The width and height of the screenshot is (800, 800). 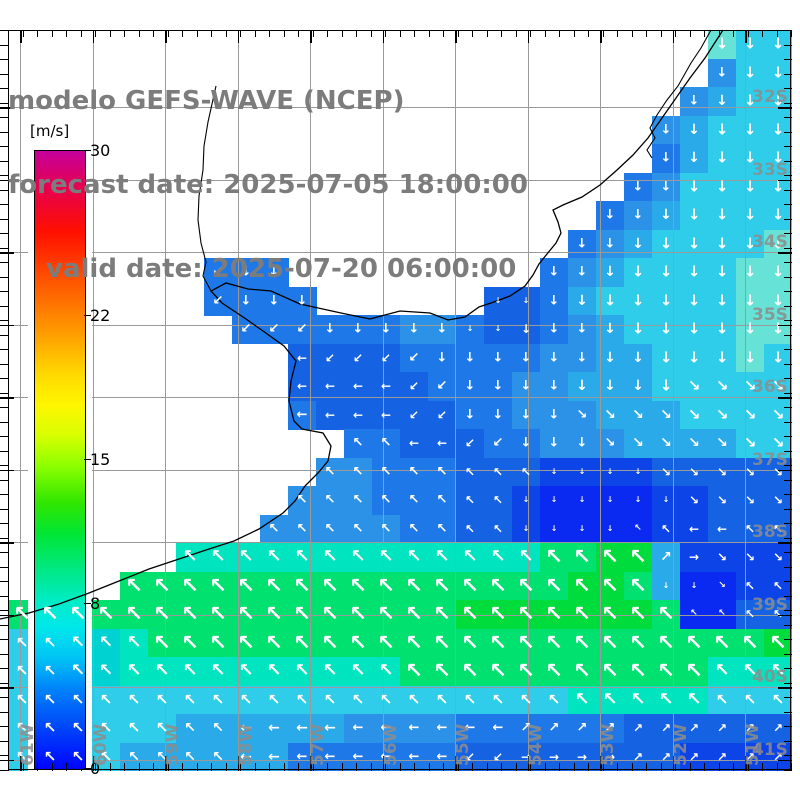 What do you see at coordinates (60, 460) in the screenshot?
I see `colorbar-gradient` at bounding box center [60, 460].